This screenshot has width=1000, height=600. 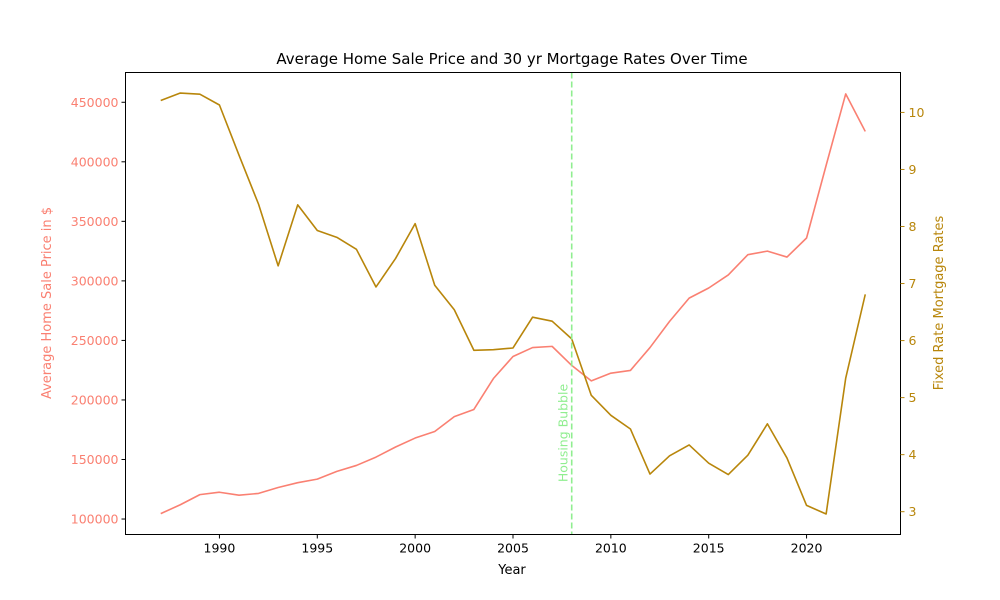 What do you see at coordinates (239, 495) in the screenshot?
I see `data-point-left-1991` at bounding box center [239, 495].